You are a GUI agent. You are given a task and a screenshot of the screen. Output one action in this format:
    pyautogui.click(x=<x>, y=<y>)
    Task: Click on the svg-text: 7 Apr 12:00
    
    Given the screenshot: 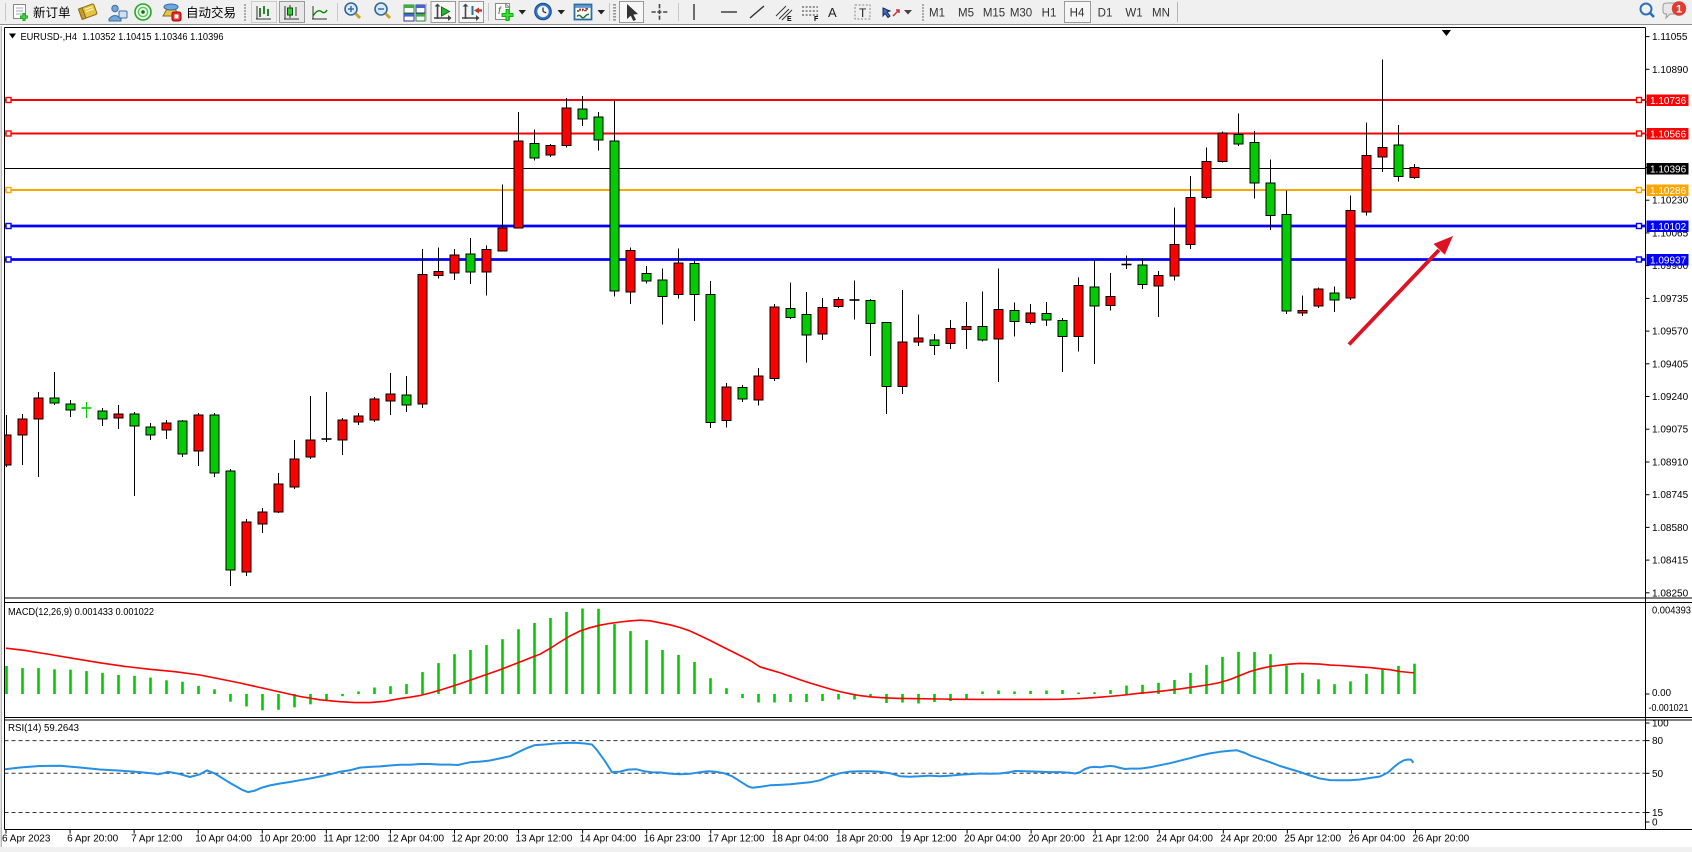 What is the action you would take?
    pyautogui.click(x=157, y=839)
    